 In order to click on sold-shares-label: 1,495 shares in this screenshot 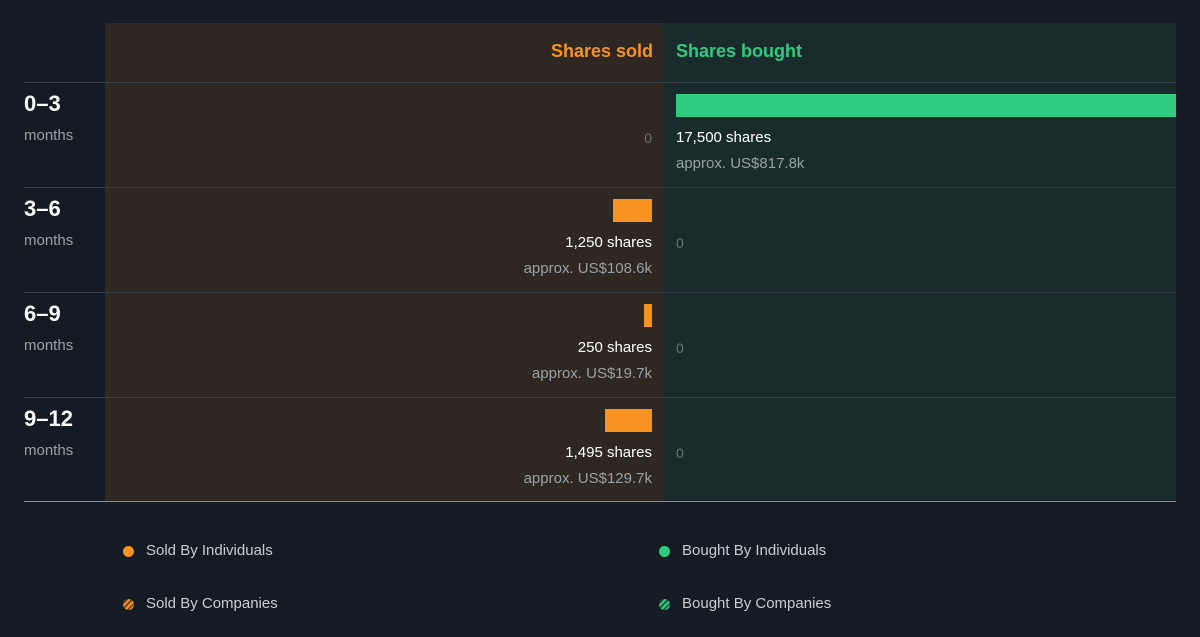, I will do `click(608, 452)`.